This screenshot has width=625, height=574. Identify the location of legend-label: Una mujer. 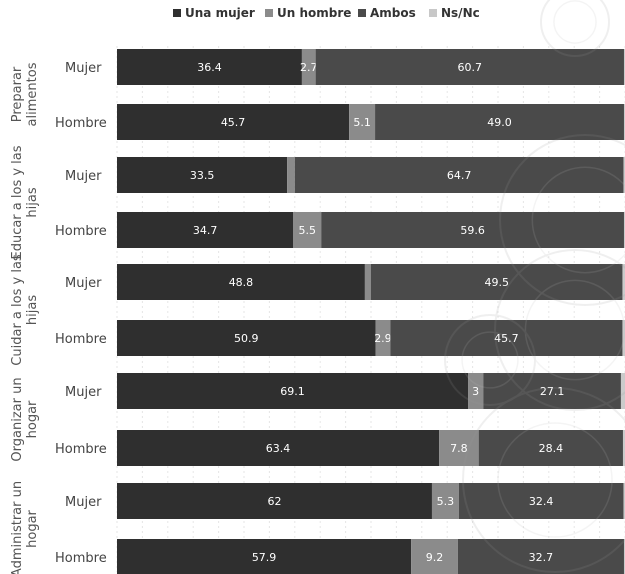
(220, 13).